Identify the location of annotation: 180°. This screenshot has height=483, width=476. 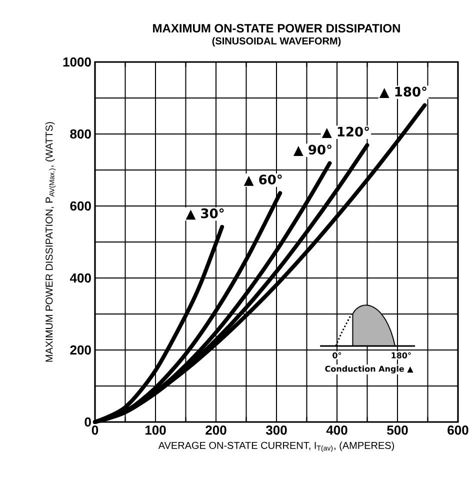
(401, 355).